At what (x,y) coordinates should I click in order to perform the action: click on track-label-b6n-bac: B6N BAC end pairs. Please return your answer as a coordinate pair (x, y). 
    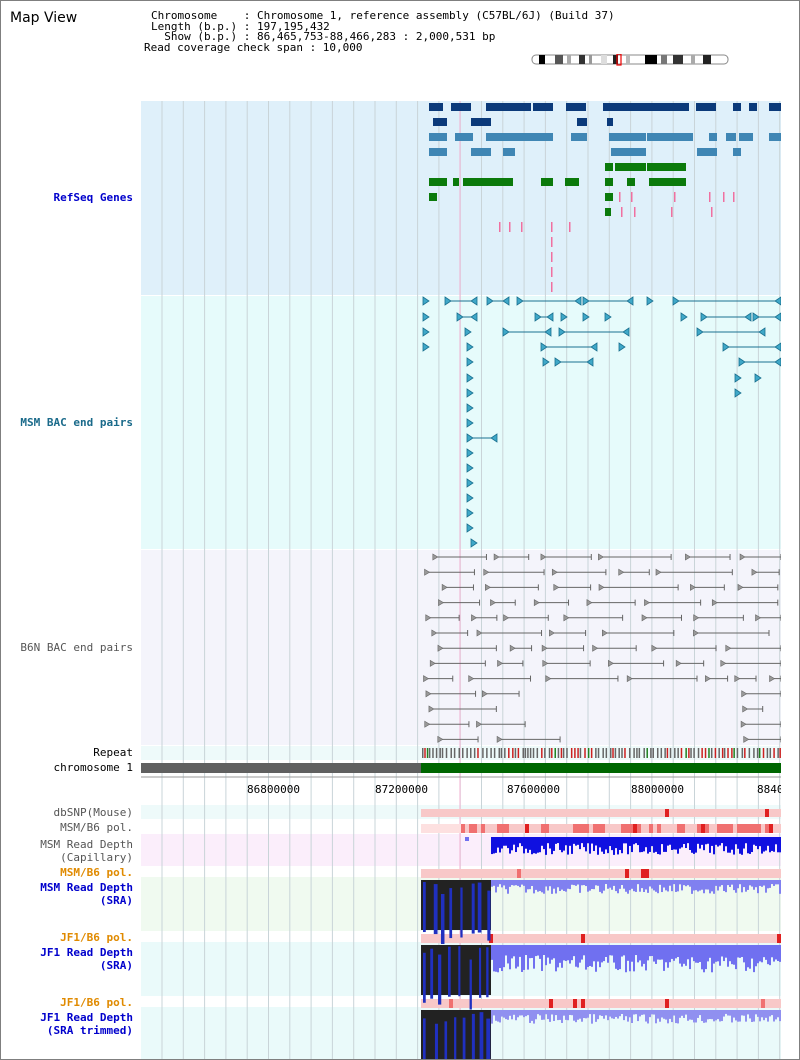
    Looking at the image, I should click on (76, 647).